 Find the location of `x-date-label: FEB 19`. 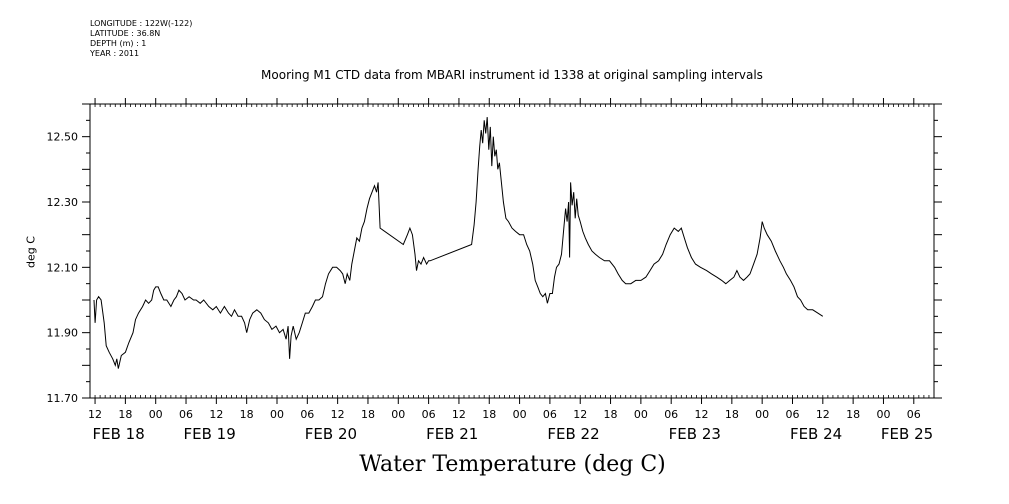

x-date-label: FEB 19 is located at coordinates (209, 434).